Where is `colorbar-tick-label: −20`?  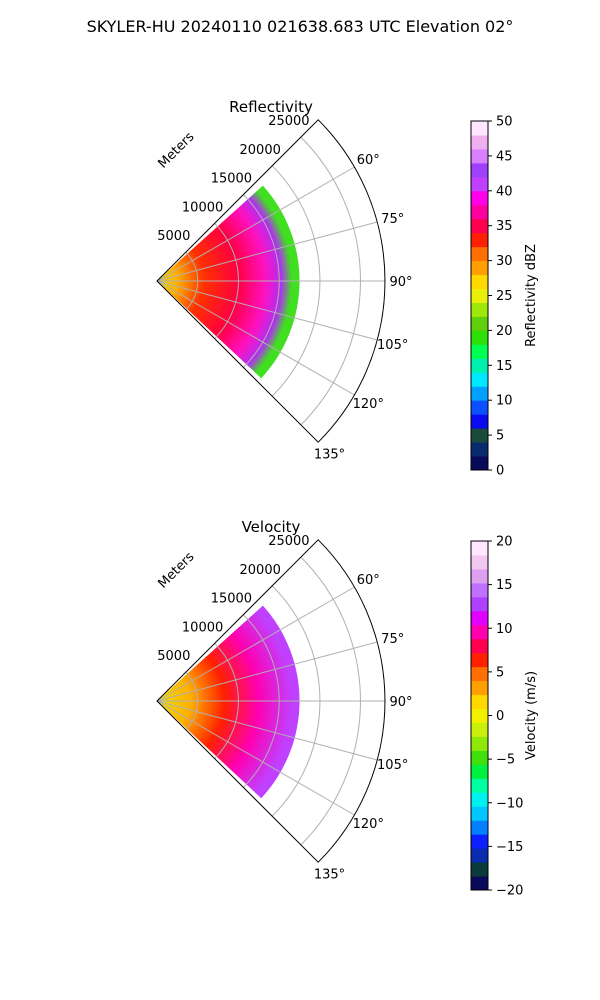 colorbar-tick-label: −20 is located at coordinates (509, 891).